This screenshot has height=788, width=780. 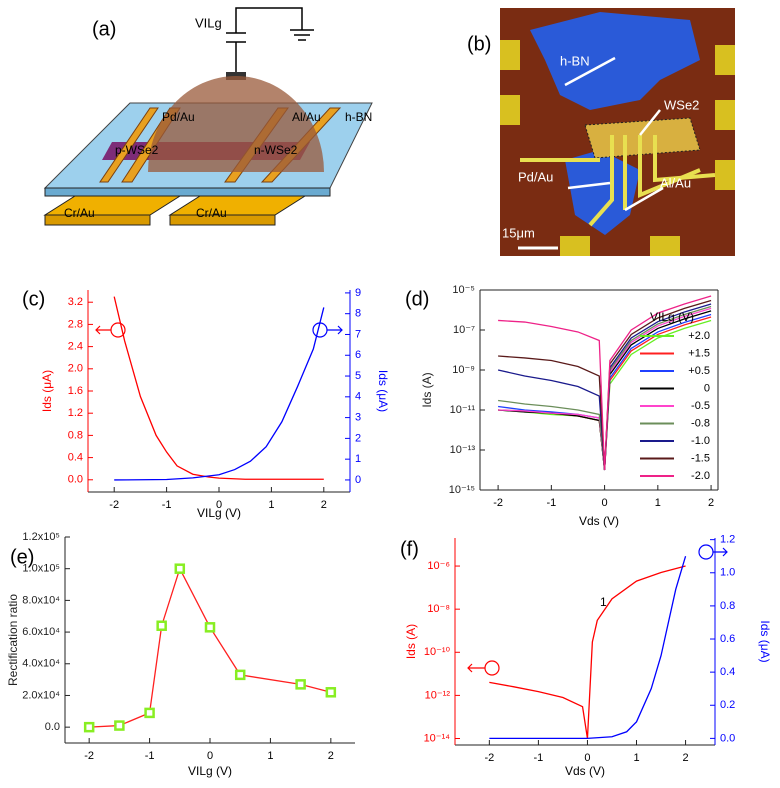 I want to click on annotation: 1, so click(x=603, y=602).